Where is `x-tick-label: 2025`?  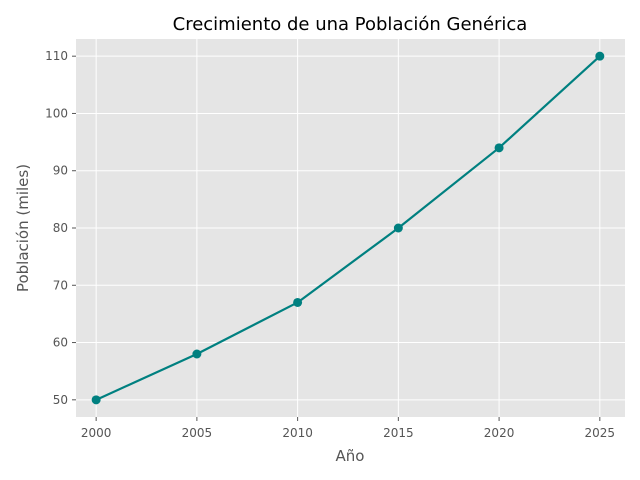 x-tick-label: 2025 is located at coordinates (600, 433).